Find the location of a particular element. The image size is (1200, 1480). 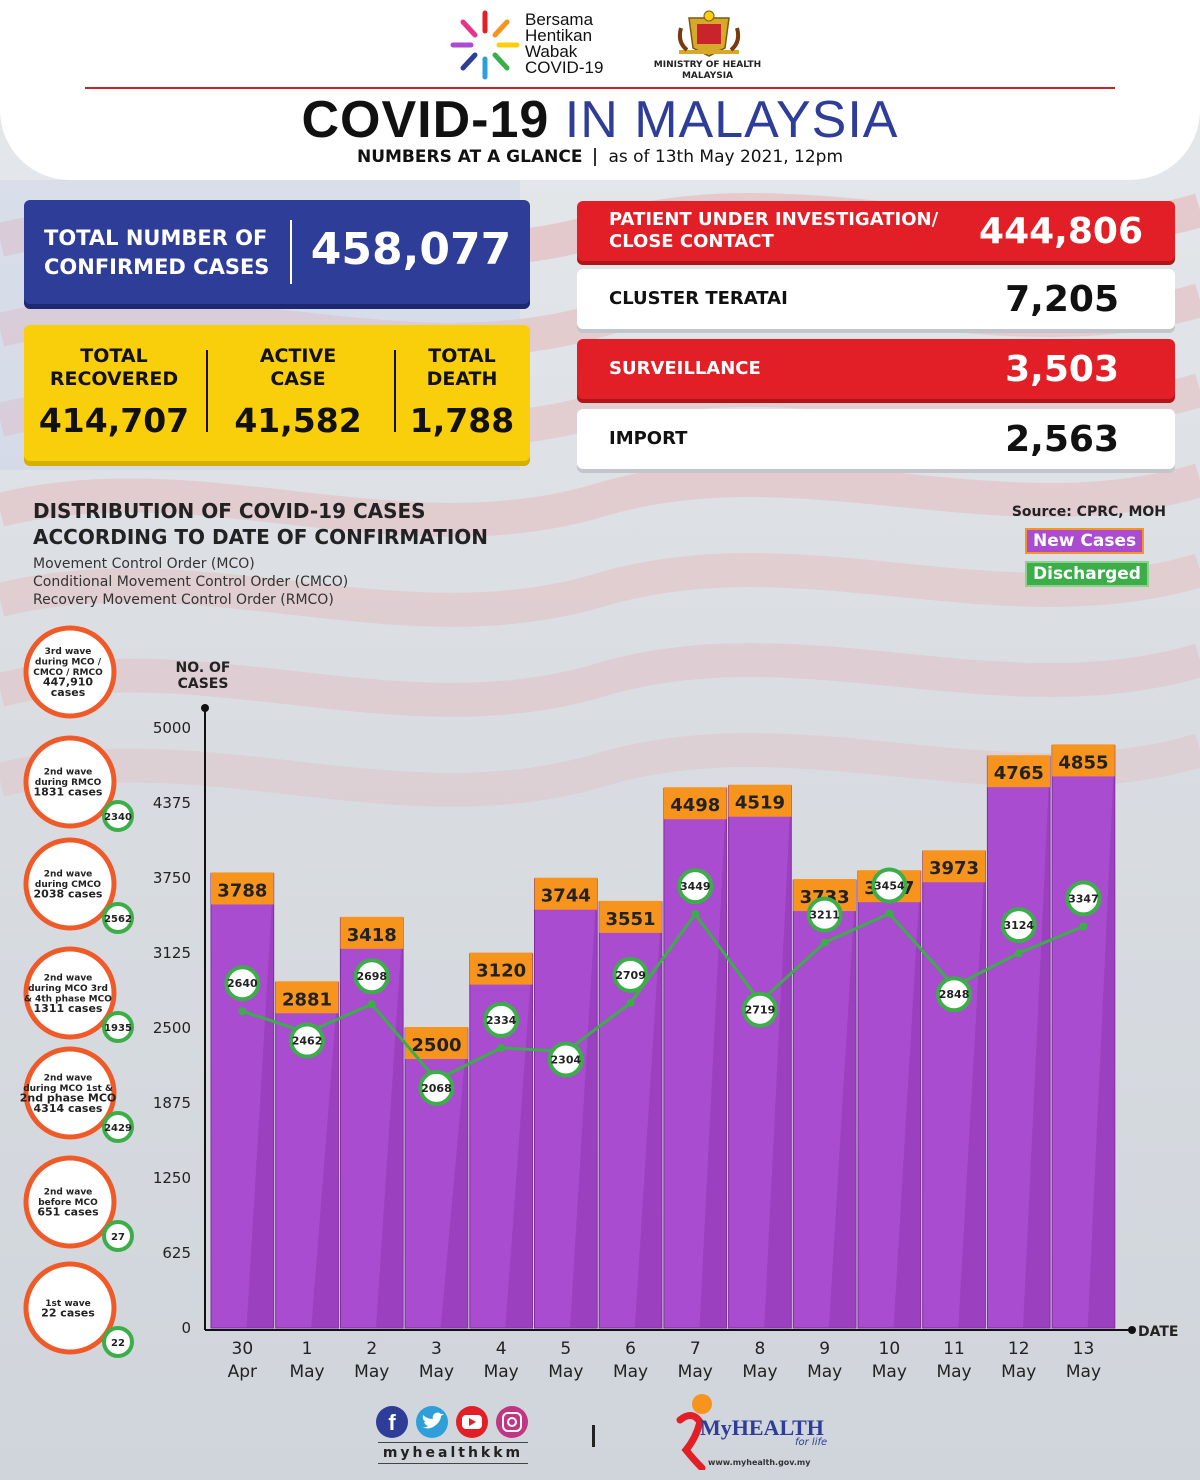

x-tick-day: 9 is located at coordinates (824, 1349).